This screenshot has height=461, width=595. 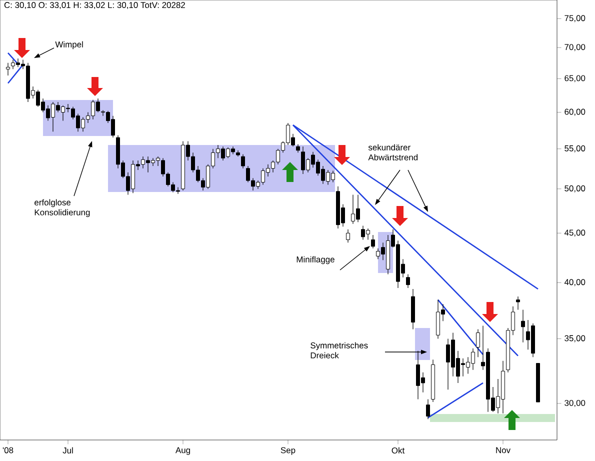 What do you see at coordinates (575, 282) in the screenshot?
I see `y-tick-label: 40,00` at bounding box center [575, 282].